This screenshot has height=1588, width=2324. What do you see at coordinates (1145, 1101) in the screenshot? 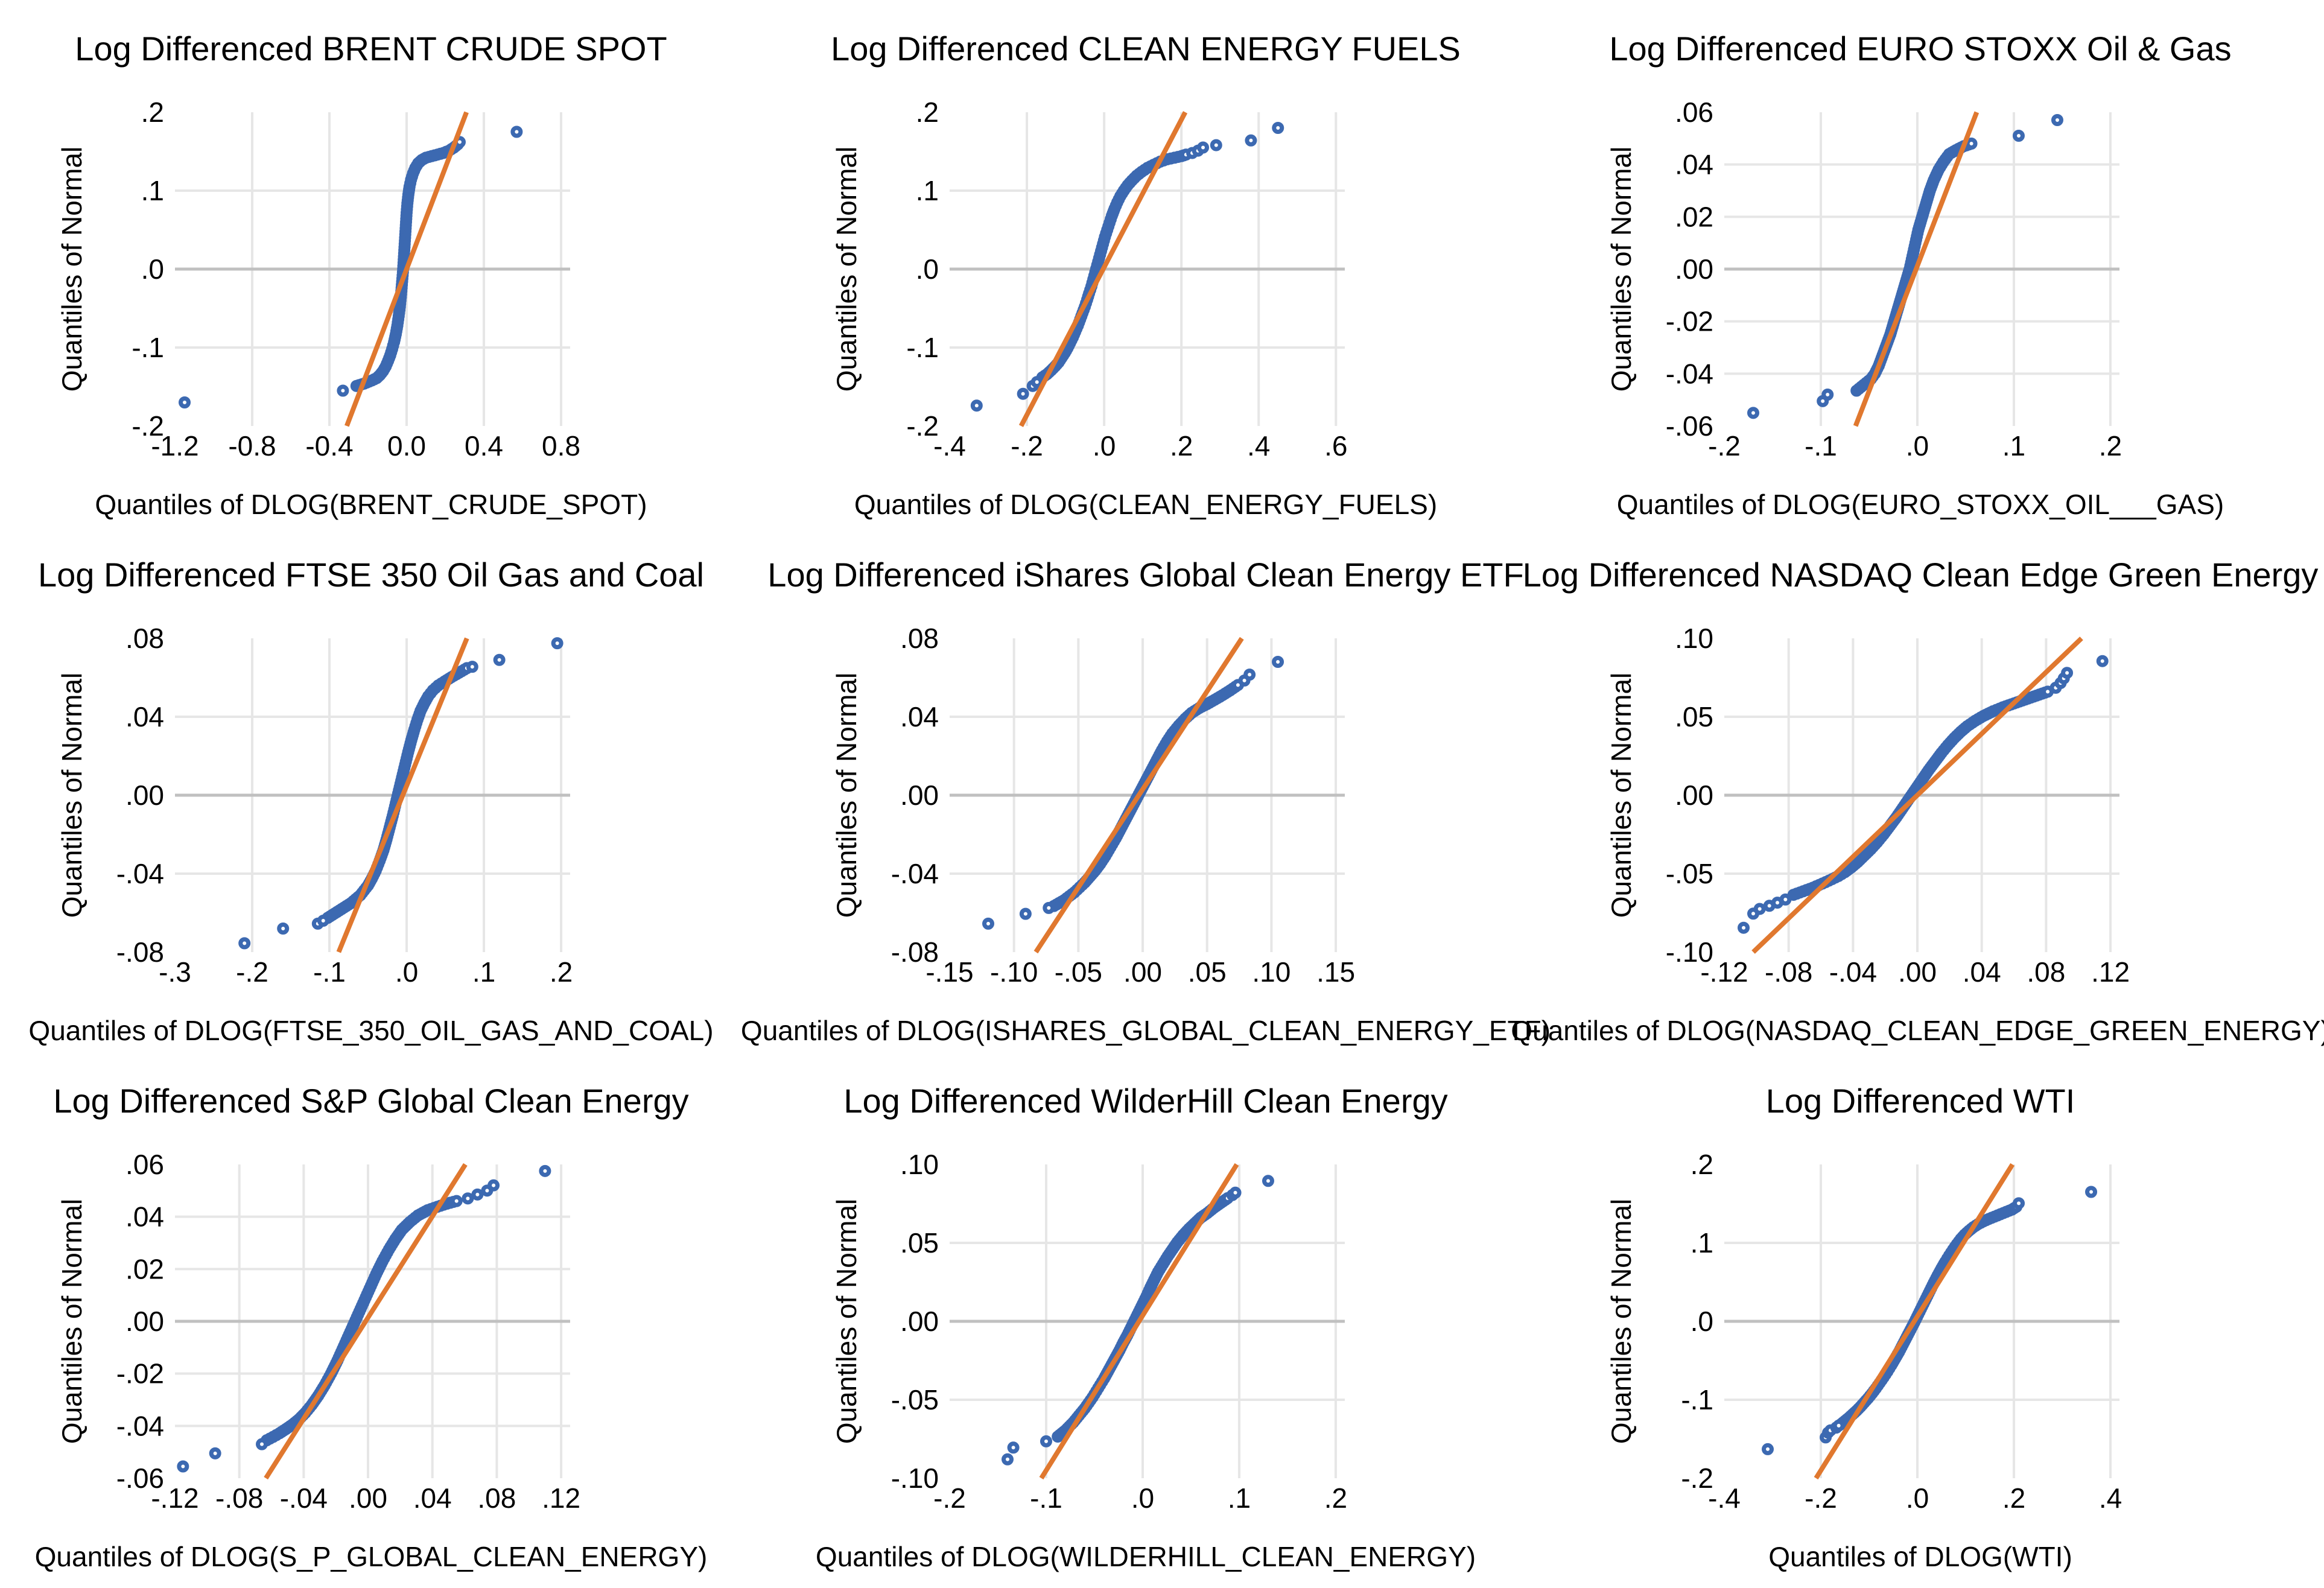
I see `panel-title: Log Differenced WilderHill Clean Energy` at bounding box center [1145, 1101].